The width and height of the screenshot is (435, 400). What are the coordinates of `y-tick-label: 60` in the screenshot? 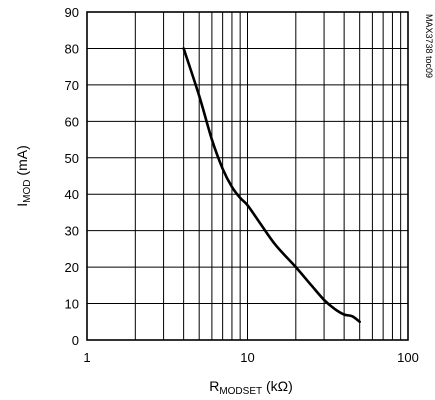 It's located at (72, 121).